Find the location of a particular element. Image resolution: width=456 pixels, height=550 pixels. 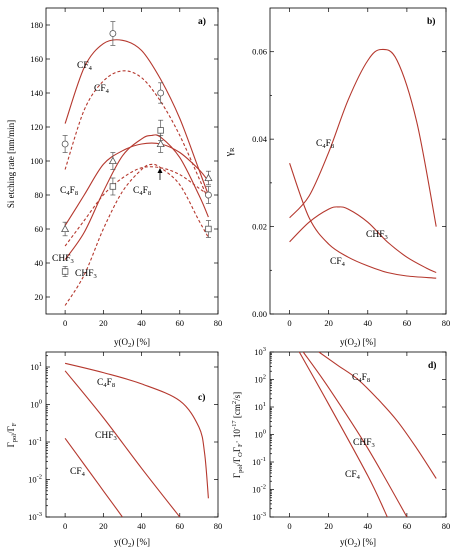

panel-c-curves is located at coordinates (136, 439).